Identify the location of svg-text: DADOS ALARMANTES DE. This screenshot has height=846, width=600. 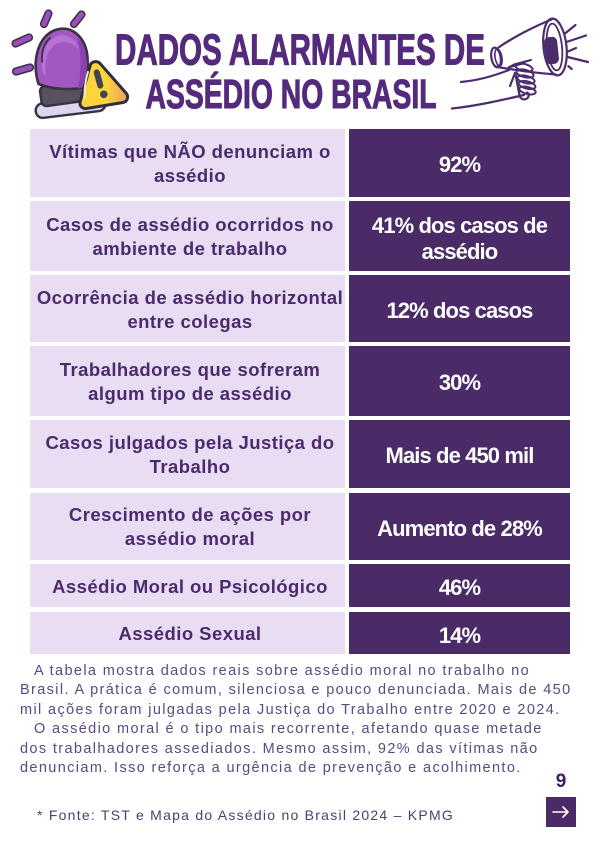
(300, 50).